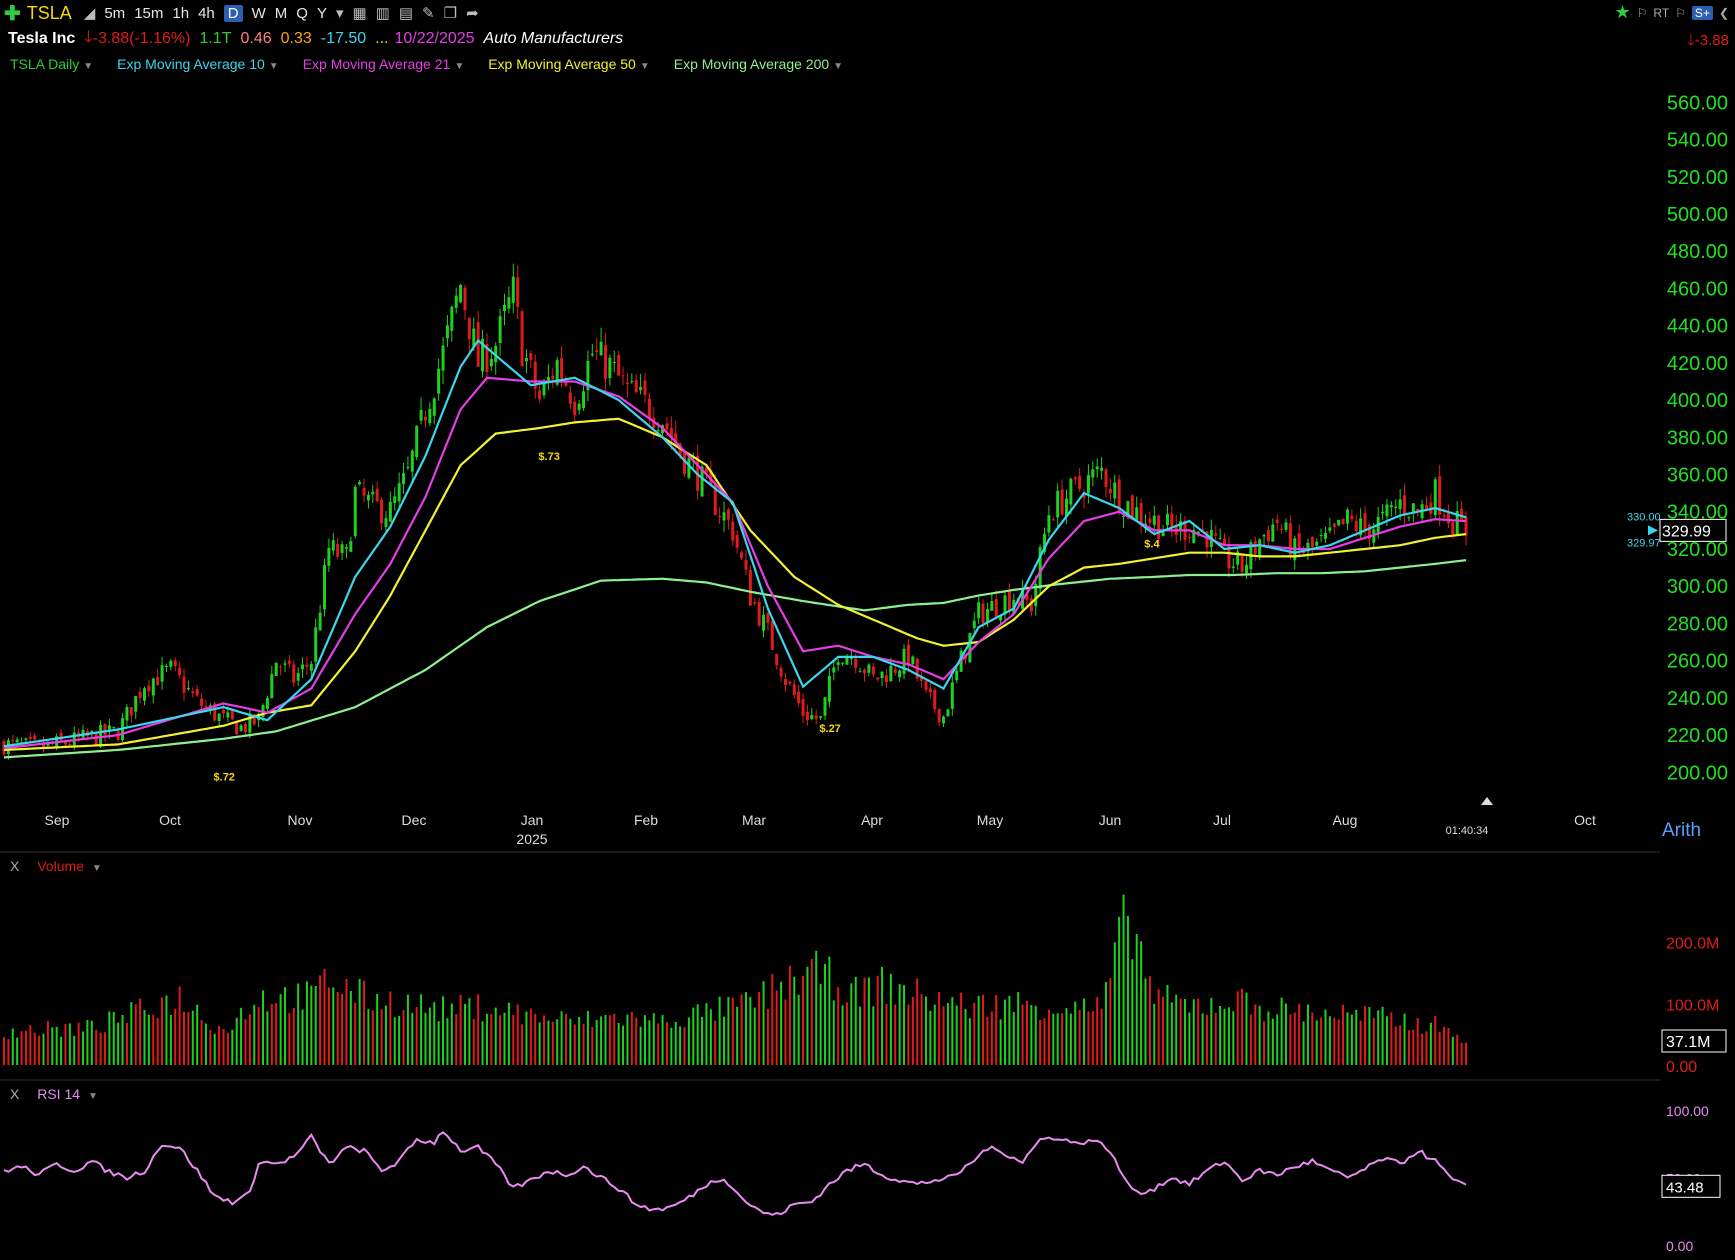 Image resolution: width=1735 pixels, height=1260 pixels. Describe the element at coordinates (198, 64) in the screenshot. I see `study-1: Exp Moving Average 10 ▼` at that location.